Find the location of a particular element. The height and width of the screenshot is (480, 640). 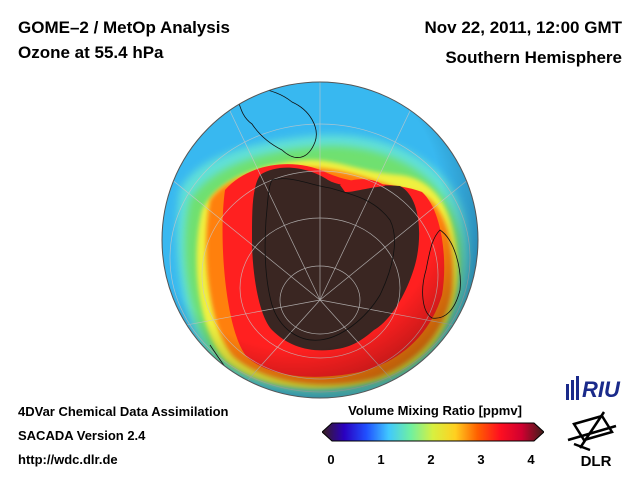

colorbar-tick-2: 2 is located at coordinates (431, 459).